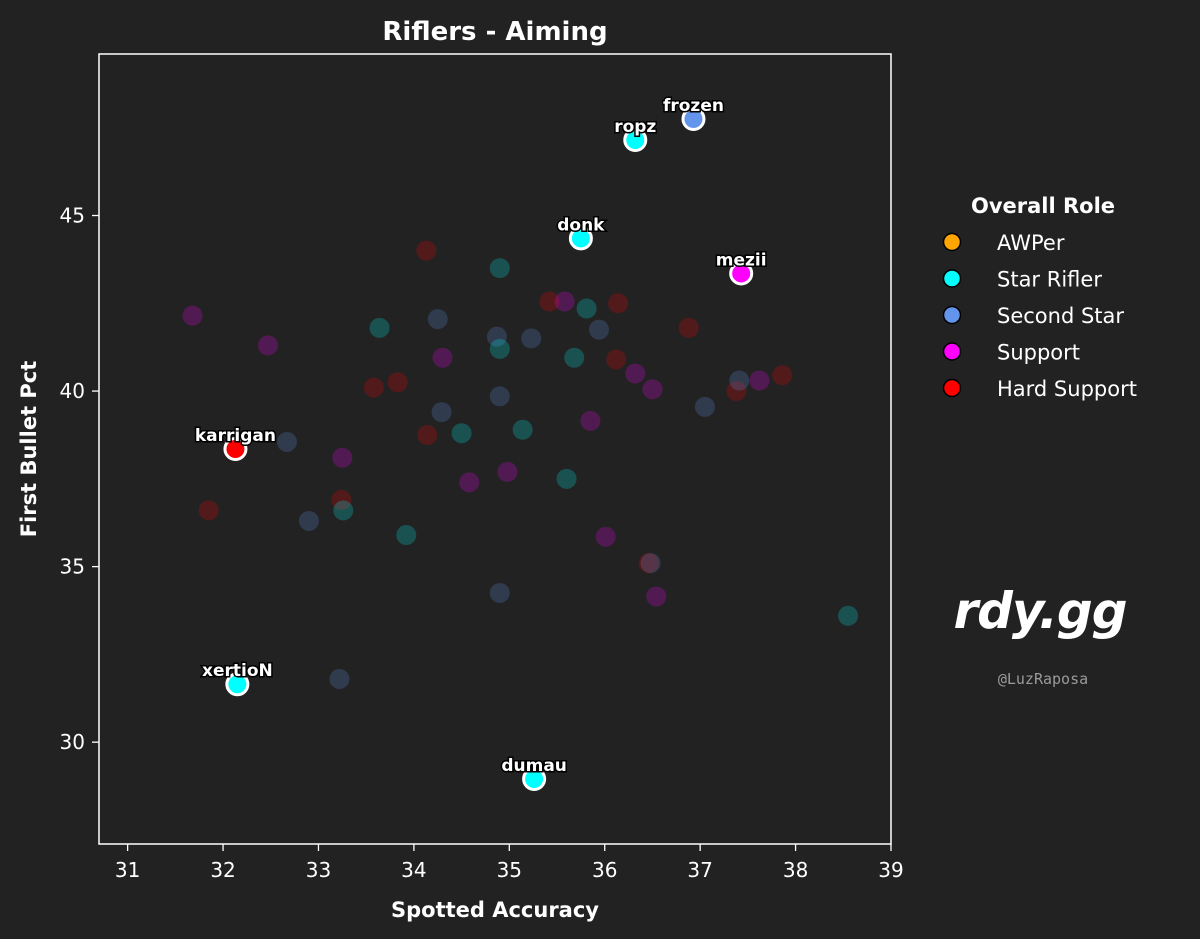 The height and width of the screenshot is (939, 1200). What do you see at coordinates (79, 479) in the screenshot?
I see `y-axis: 30 35 40 45` at bounding box center [79, 479].